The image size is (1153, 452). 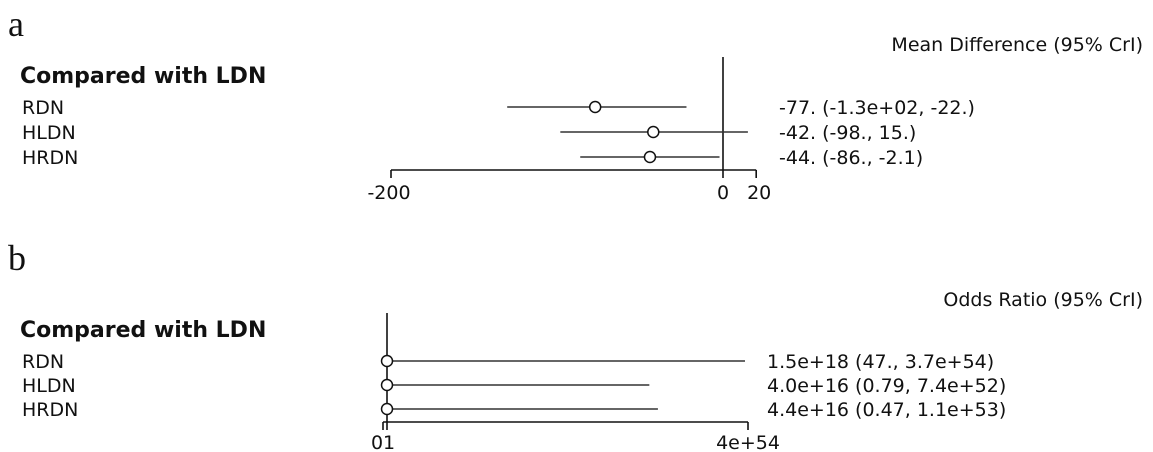 I want to click on estimate-column-title: Odds Ratio (95% CrI), so click(x=1043, y=300).